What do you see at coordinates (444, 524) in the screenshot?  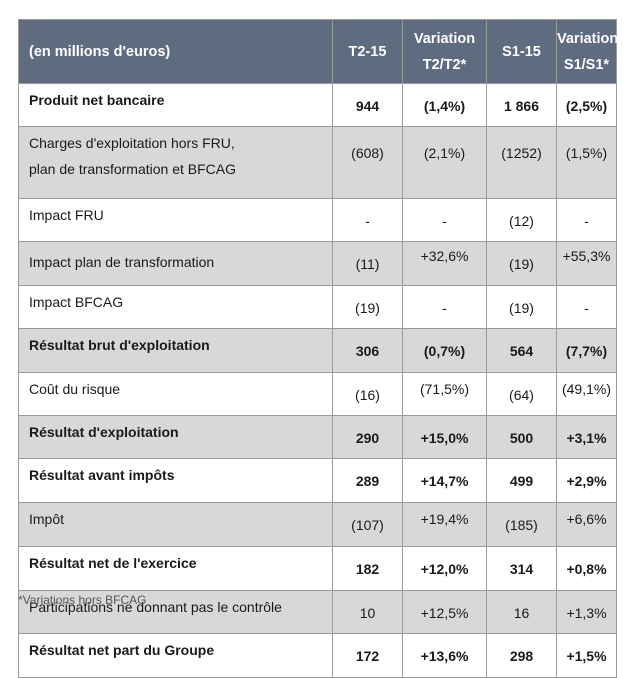 I see `row-var-t2: +19,4%` at bounding box center [444, 524].